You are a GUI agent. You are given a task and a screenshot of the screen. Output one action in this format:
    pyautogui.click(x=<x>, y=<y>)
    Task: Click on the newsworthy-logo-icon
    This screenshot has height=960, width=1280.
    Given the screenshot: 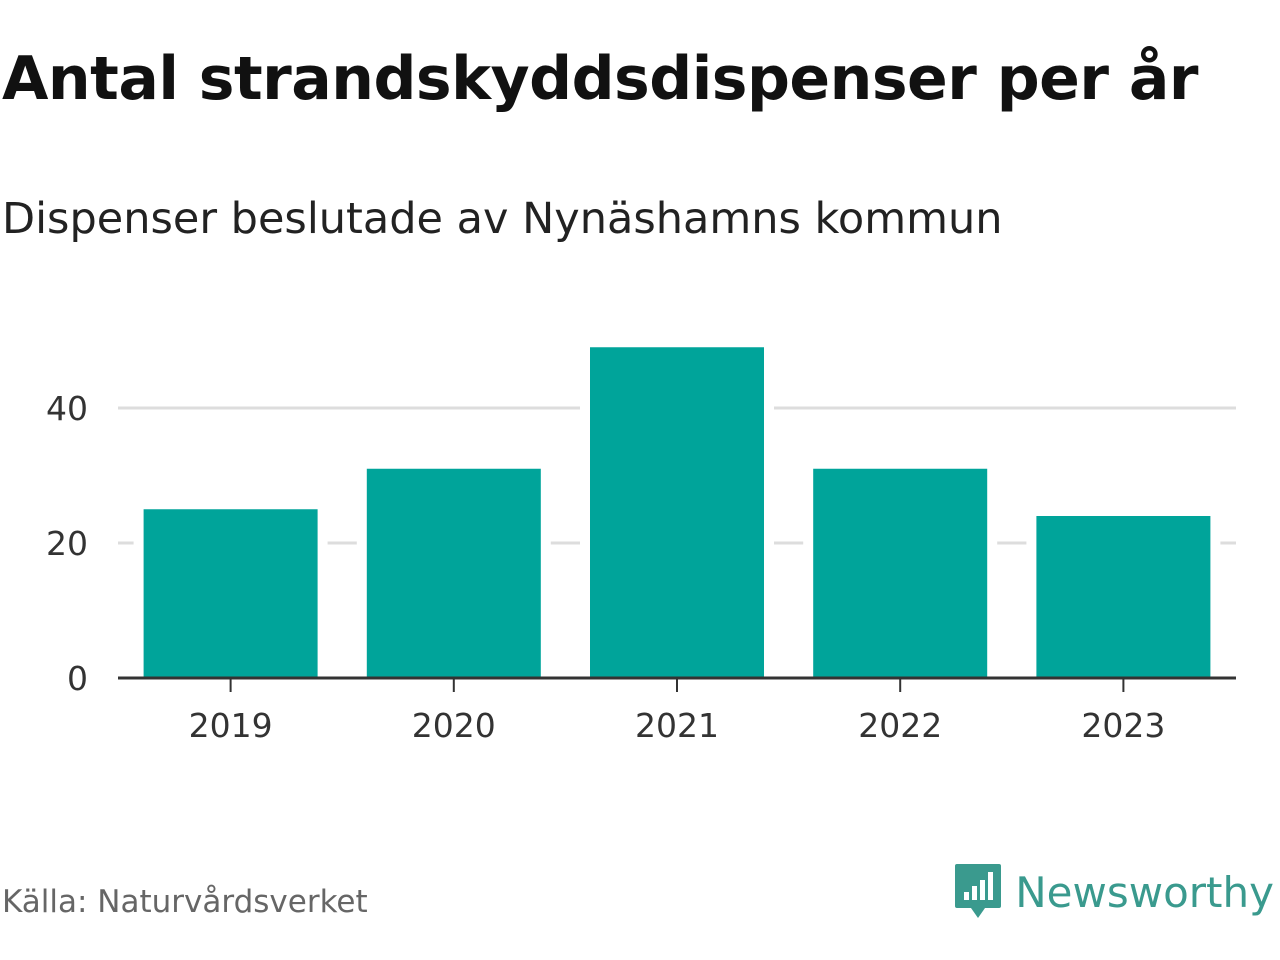 What is the action you would take?
    pyautogui.click(x=978, y=891)
    